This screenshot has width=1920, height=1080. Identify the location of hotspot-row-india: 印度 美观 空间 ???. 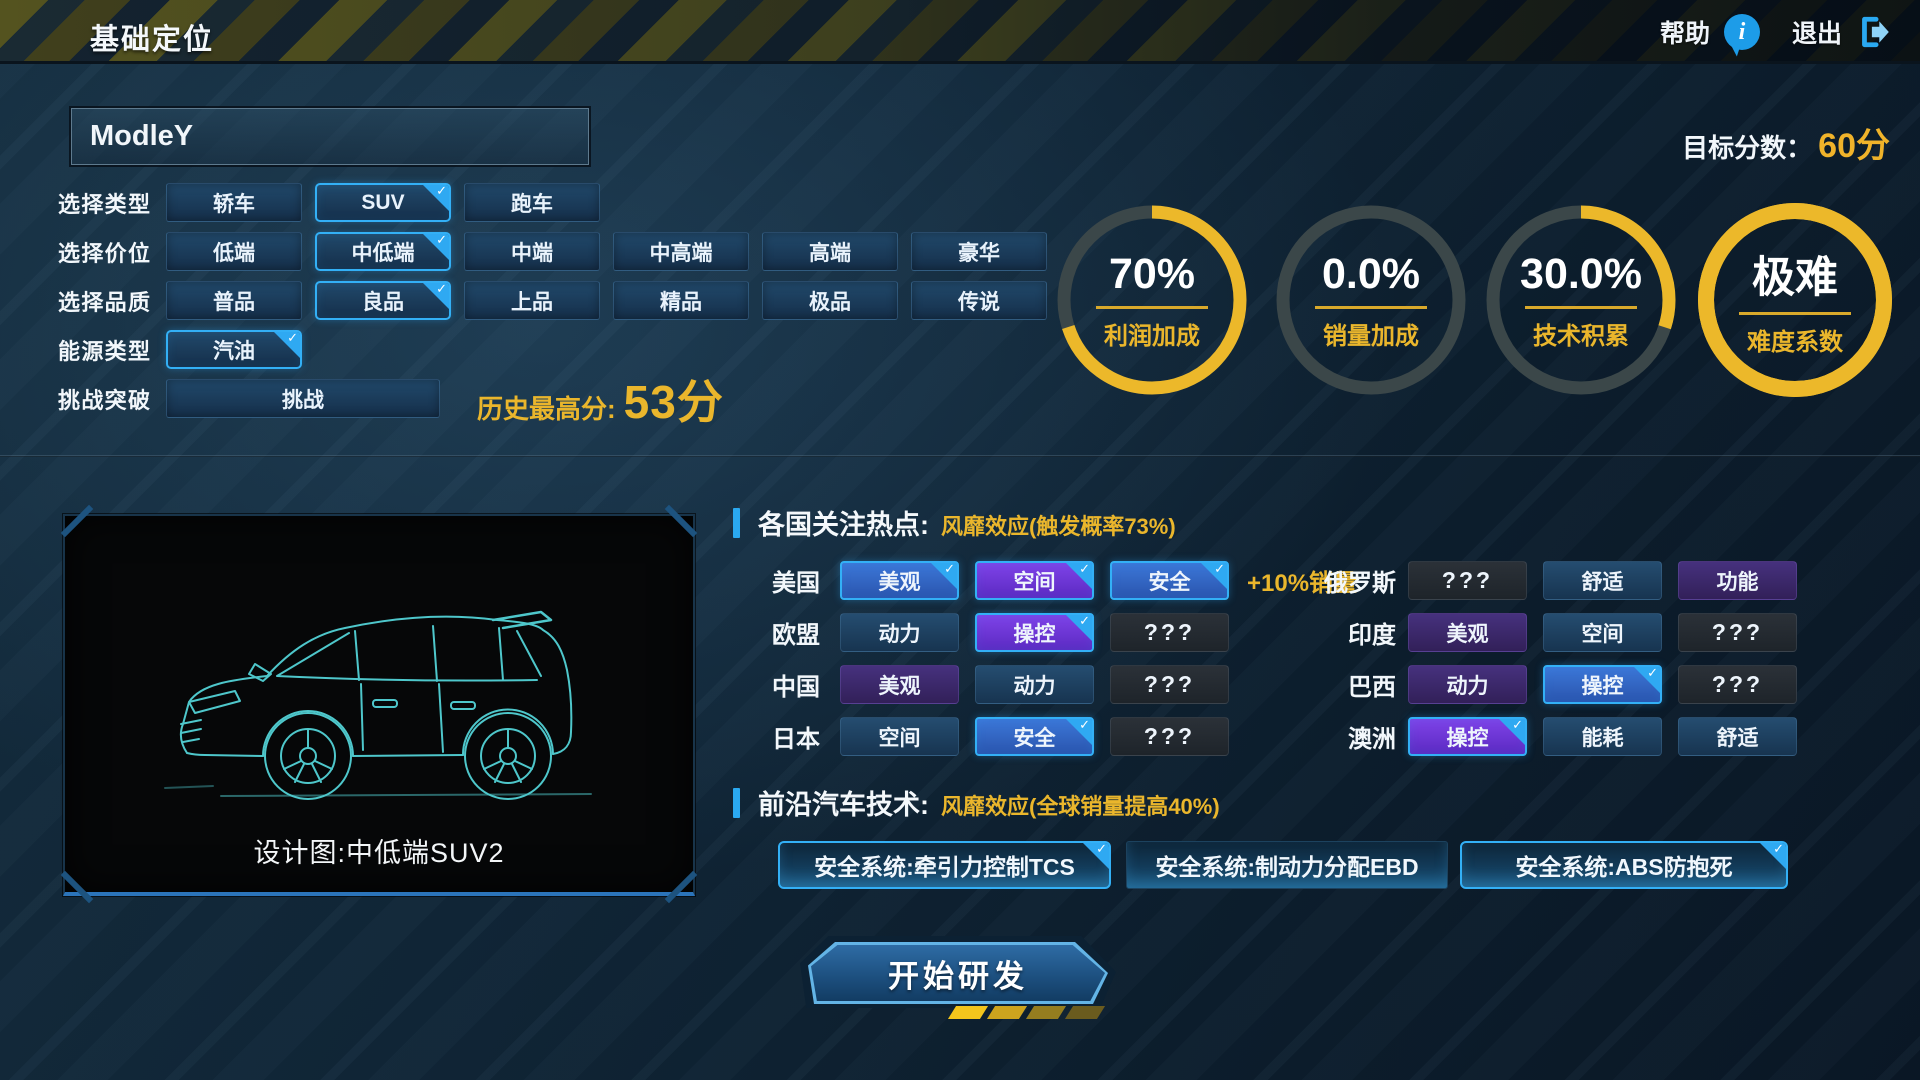
(1550, 632).